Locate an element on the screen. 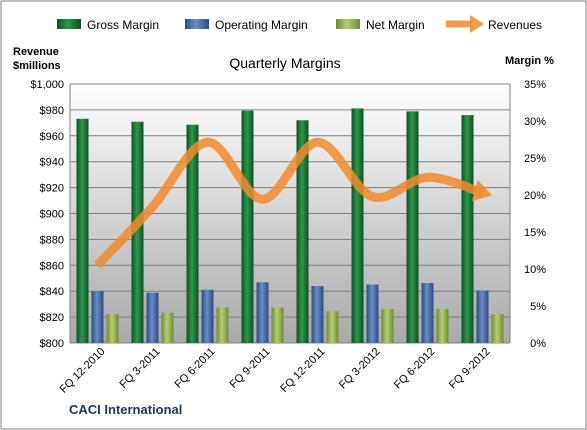 The height and width of the screenshot is (430, 587). y-left-tick-label: $900 is located at coordinates (52, 215).